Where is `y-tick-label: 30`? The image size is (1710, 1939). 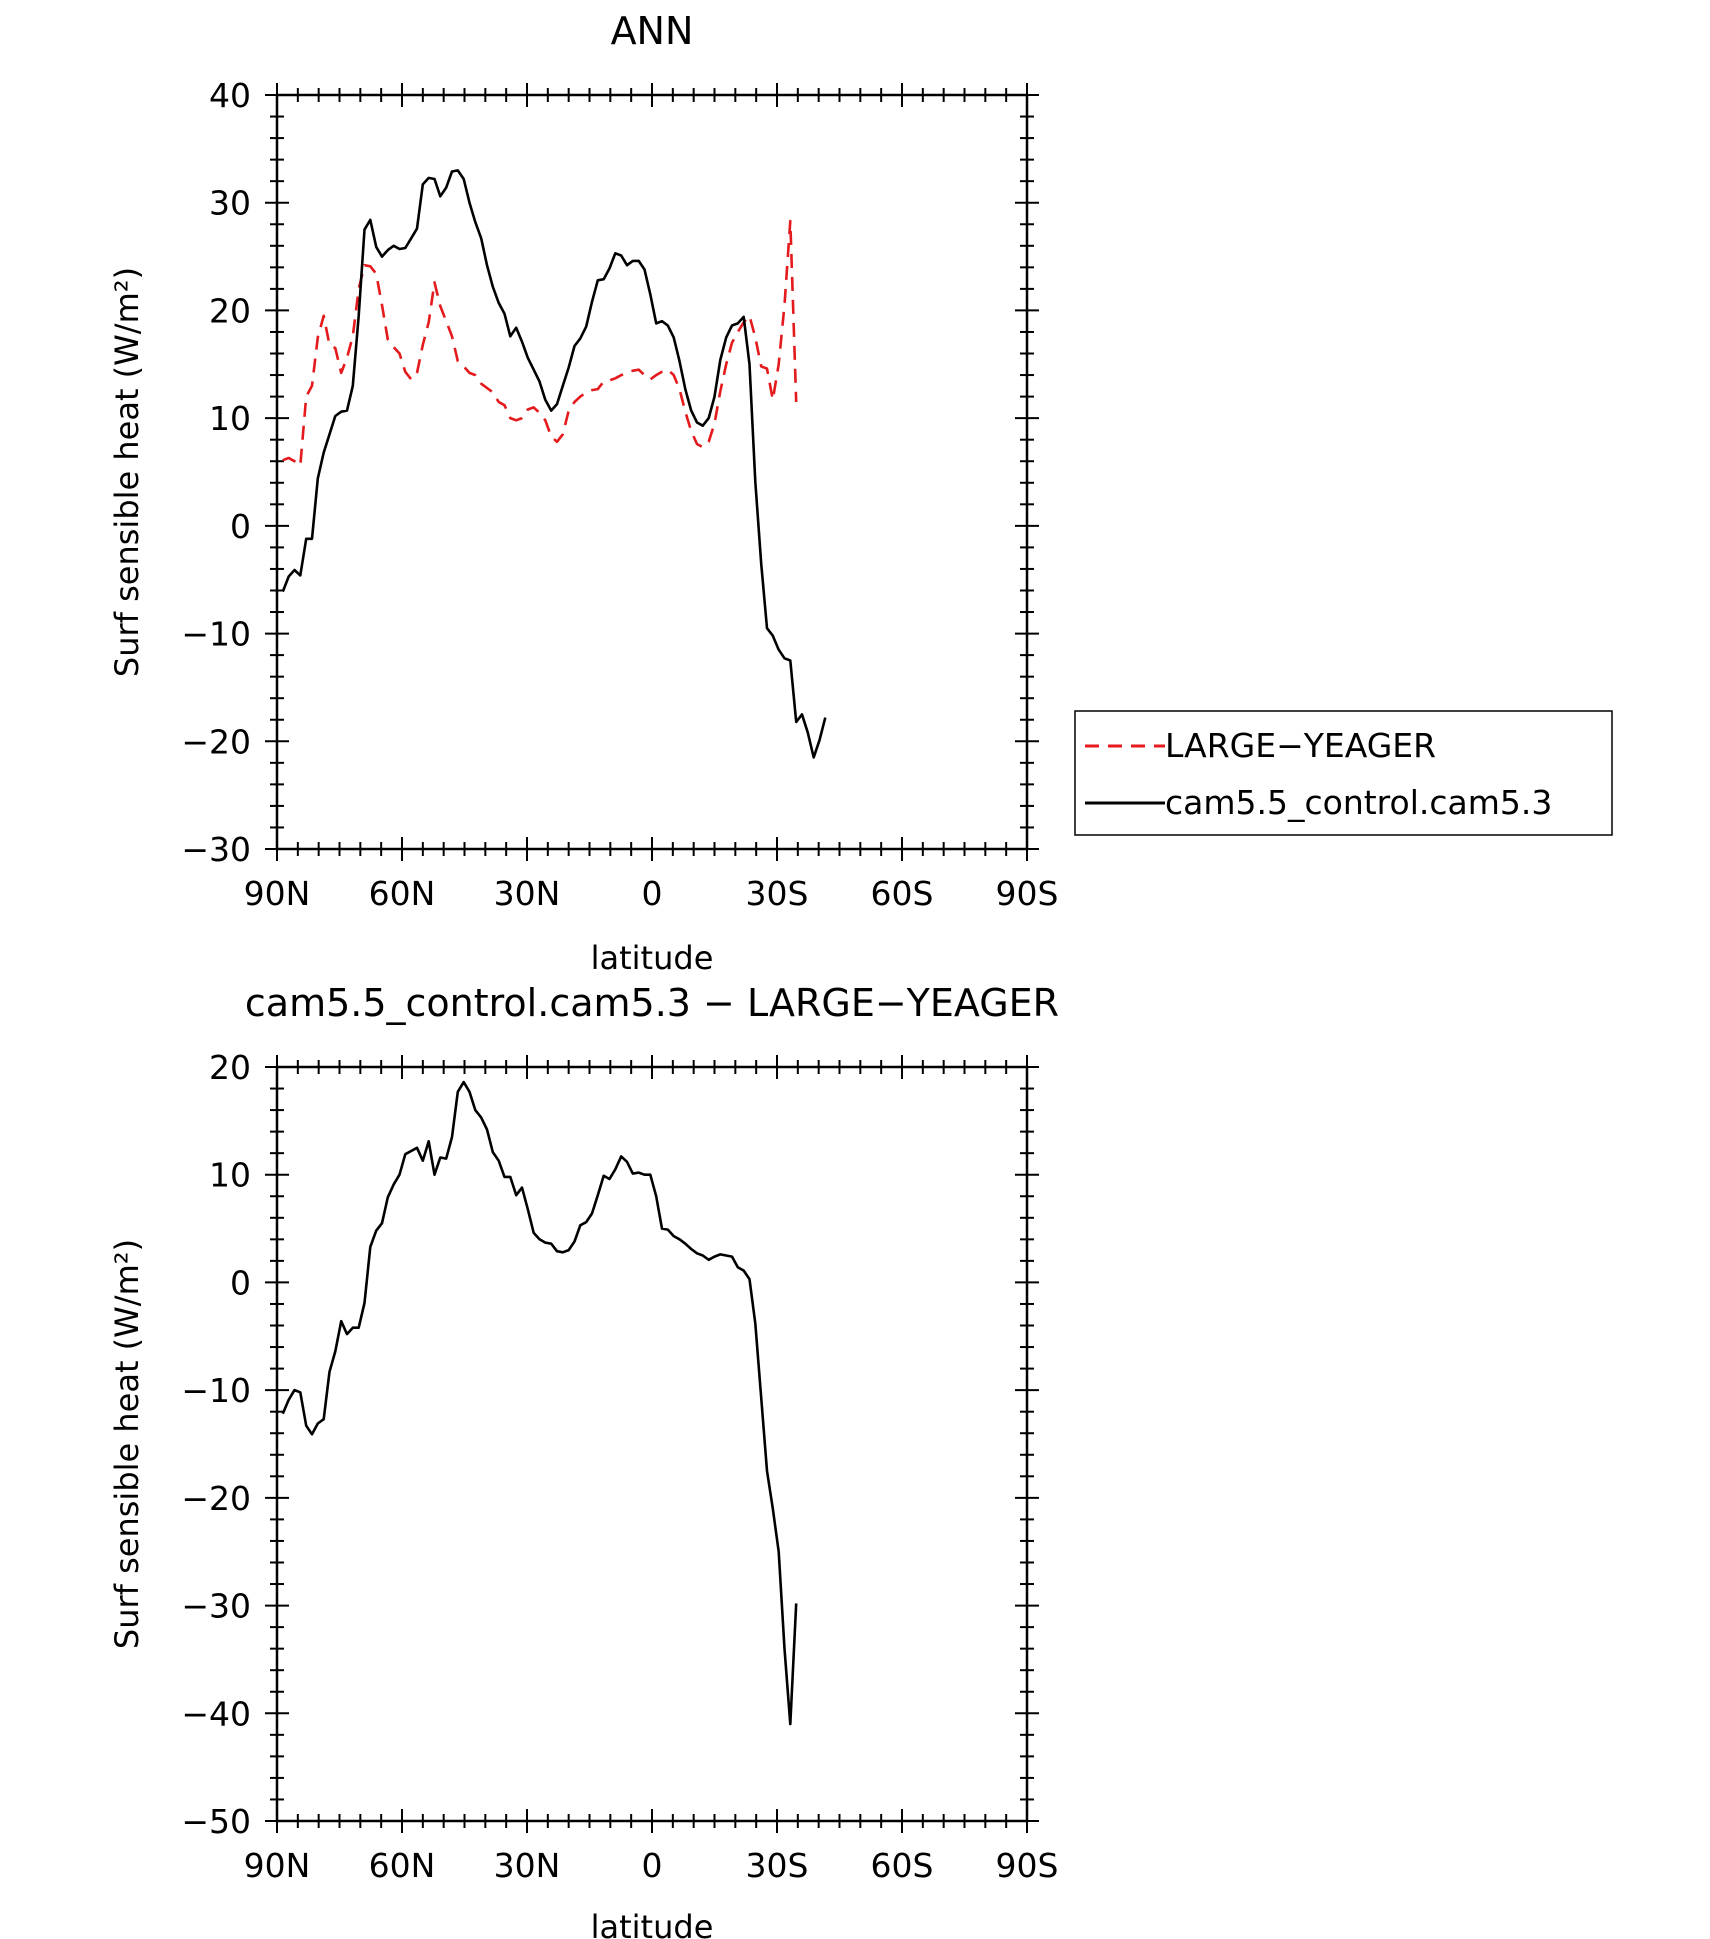 y-tick-label: 30 is located at coordinates (230, 203).